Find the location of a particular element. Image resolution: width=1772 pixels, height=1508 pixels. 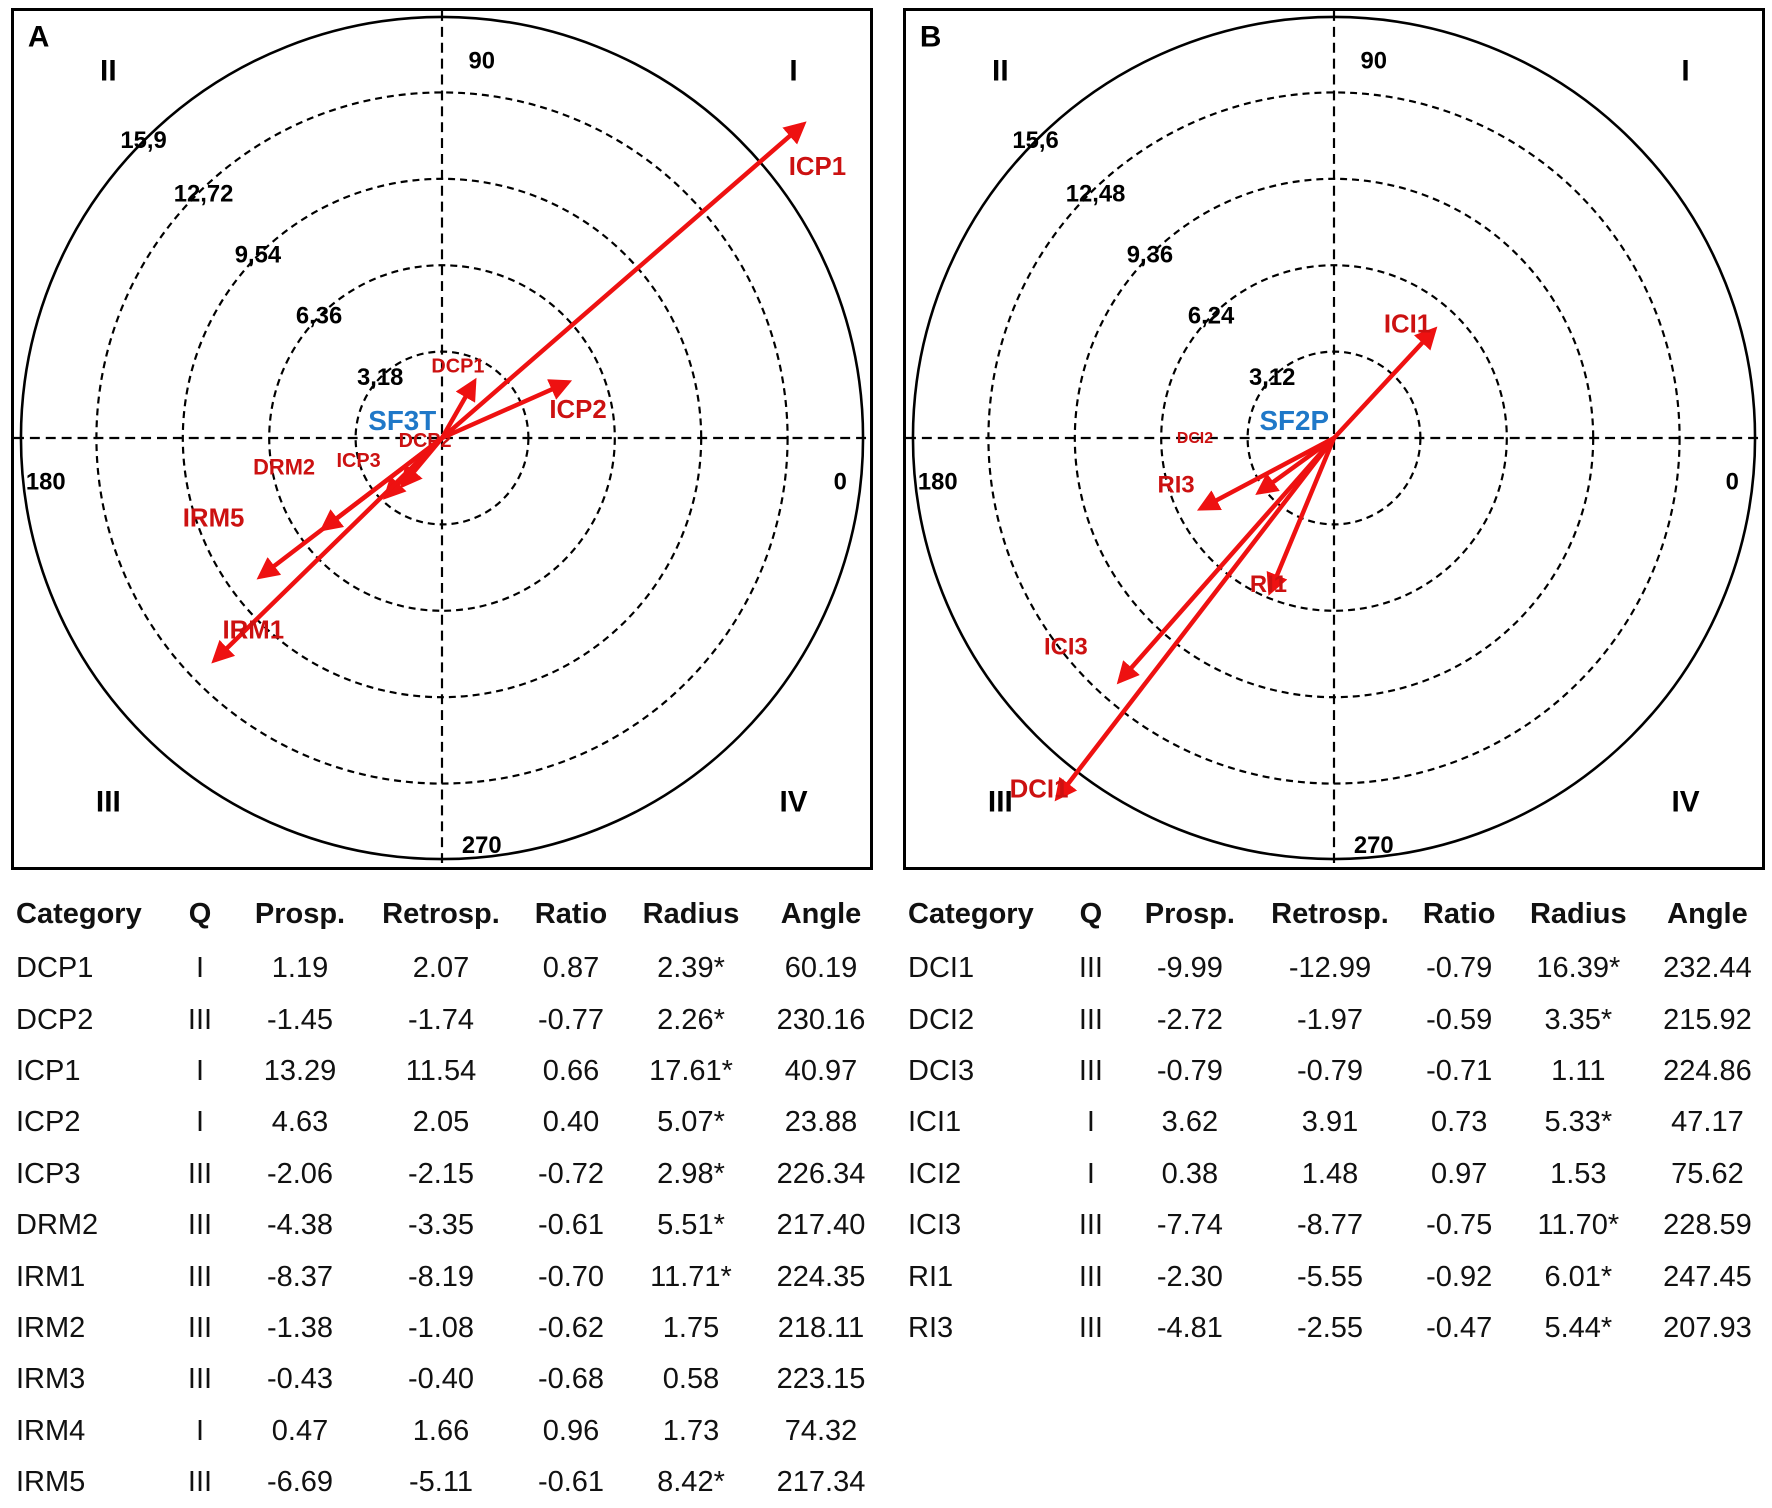

ring-label: 3,12 is located at coordinates (1272, 377).